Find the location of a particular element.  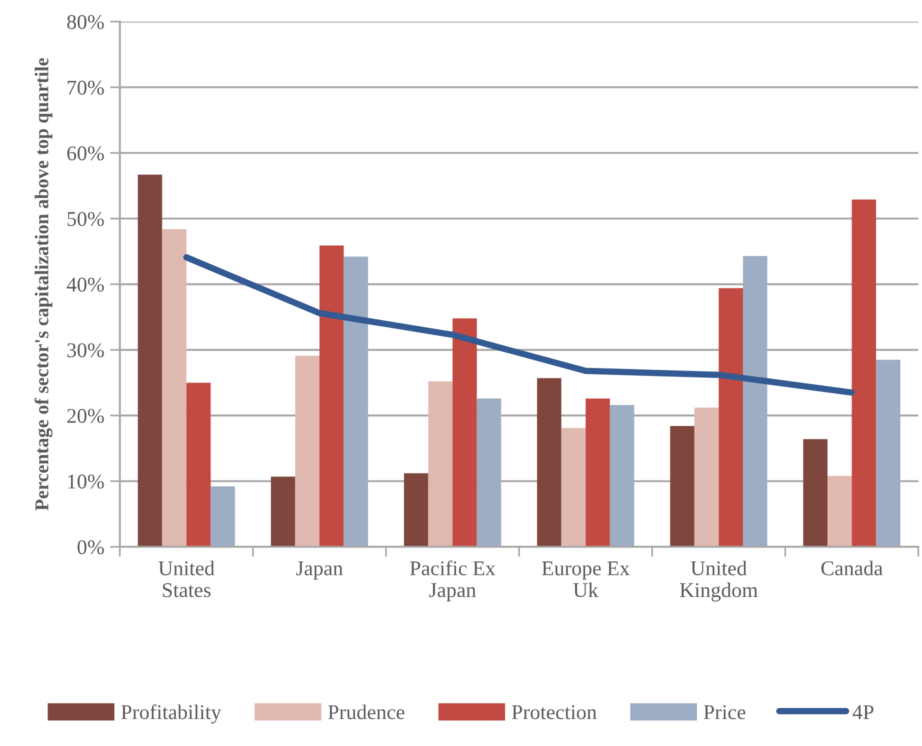

y-axis-title: Percentage of sector's capitalization above top quartile is located at coordinates (43, 284).